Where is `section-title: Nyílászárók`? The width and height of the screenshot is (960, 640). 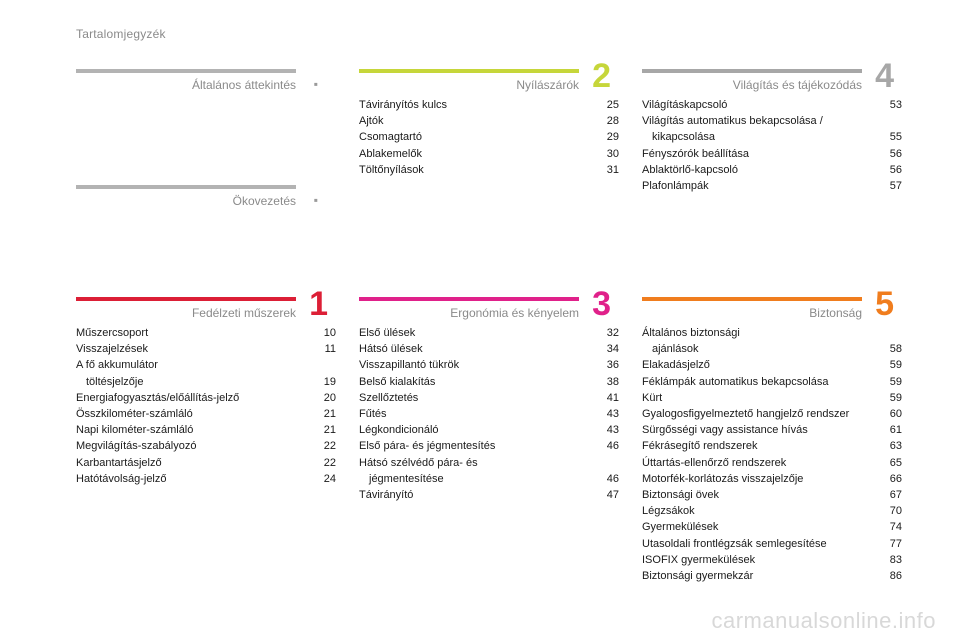 section-title: Nyílászárók is located at coordinates (547, 85).